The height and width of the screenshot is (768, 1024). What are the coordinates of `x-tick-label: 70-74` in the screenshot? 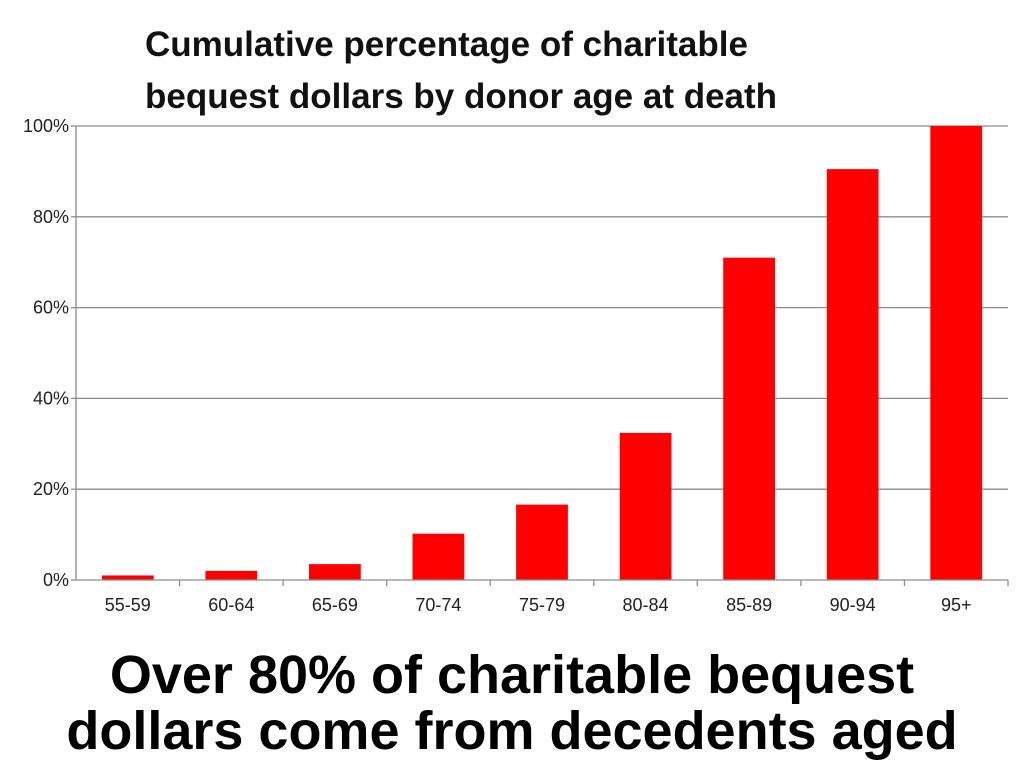 It's located at (438, 605).